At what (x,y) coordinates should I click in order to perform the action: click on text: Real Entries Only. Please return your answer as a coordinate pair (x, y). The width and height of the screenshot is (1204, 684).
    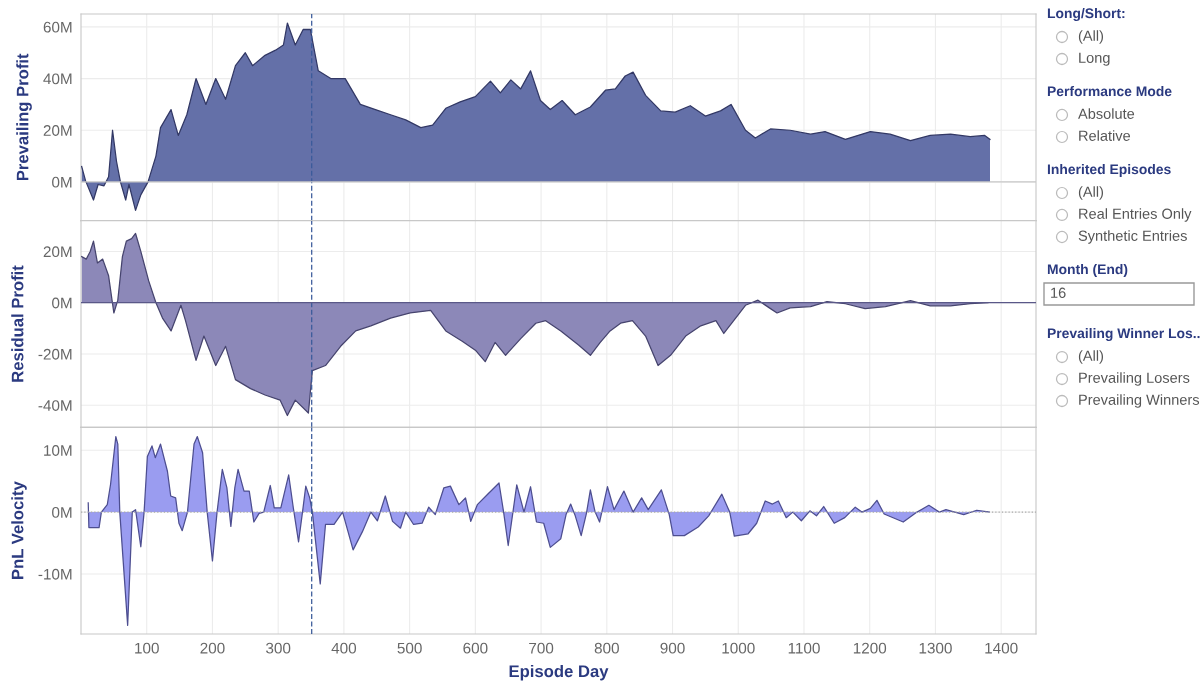
    Looking at the image, I should click on (1135, 215).